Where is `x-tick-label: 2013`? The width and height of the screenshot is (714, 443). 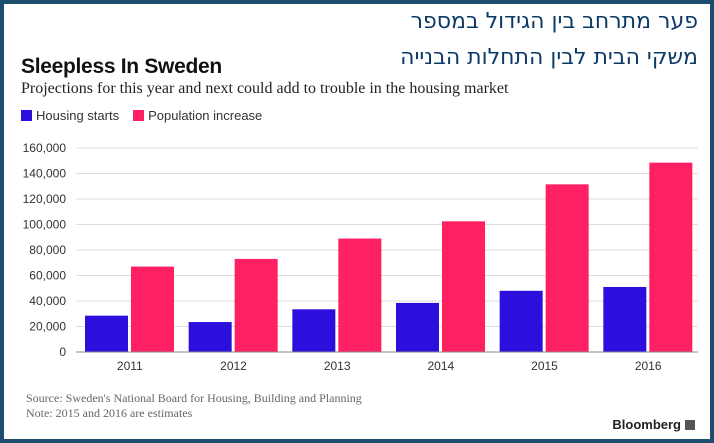 x-tick-label: 2013 is located at coordinates (337, 366).